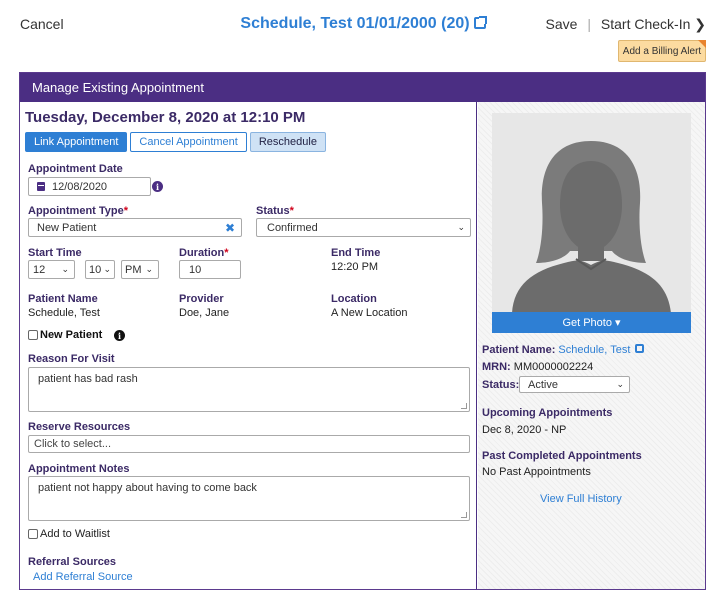 The image size is (726, 598). What do you see at coordinates (67, 227) in the screenshot?
I see `appointment-type-value: New Patient` at bounding box center [67, 227].